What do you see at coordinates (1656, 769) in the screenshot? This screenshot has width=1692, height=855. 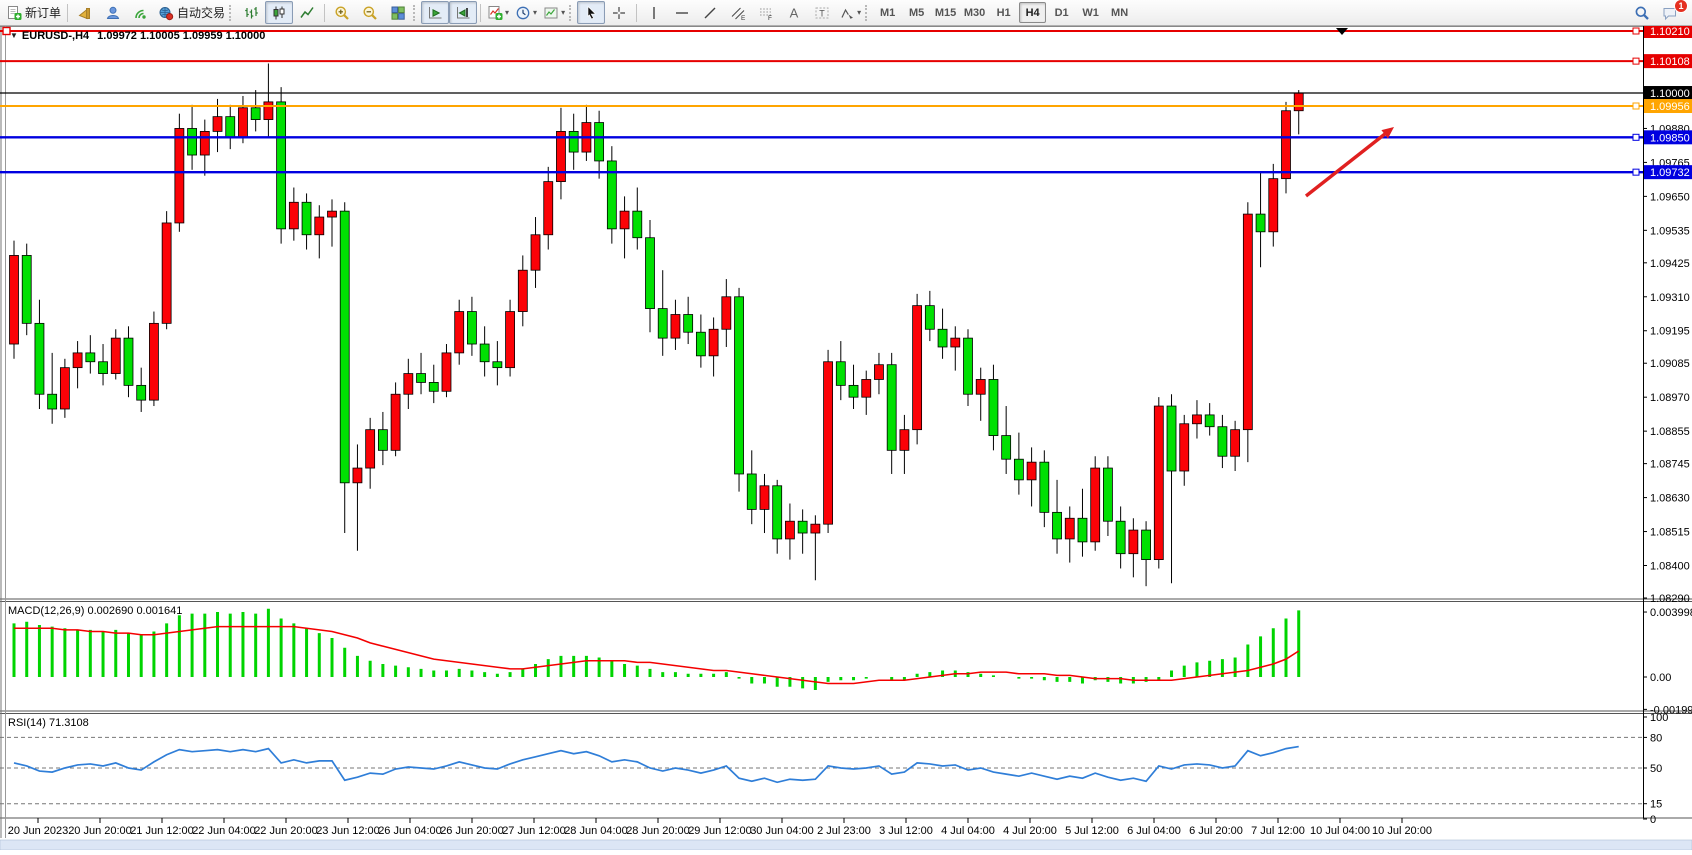 I see `svg-text: 50` at bounding box center [1656, 769].